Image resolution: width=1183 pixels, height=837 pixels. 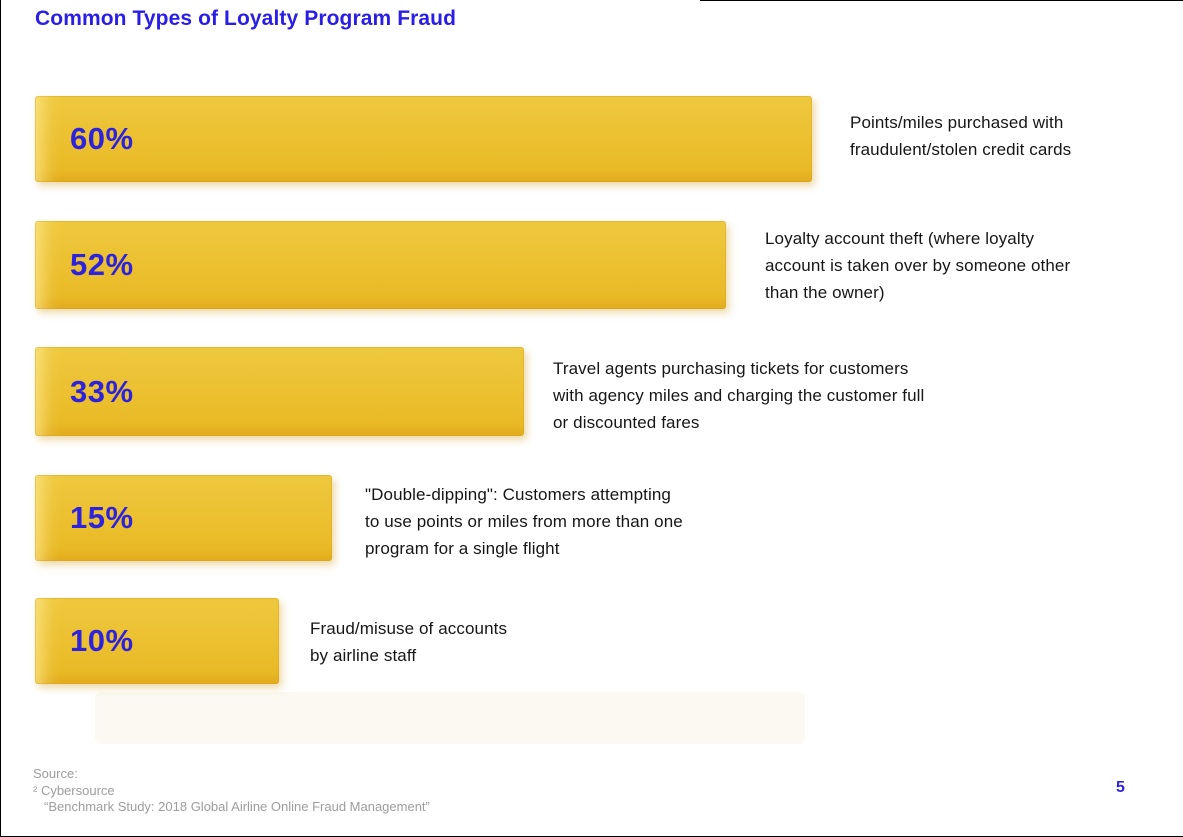 I want to click on bar-value-label: 60%, so click(x=102, y=138).